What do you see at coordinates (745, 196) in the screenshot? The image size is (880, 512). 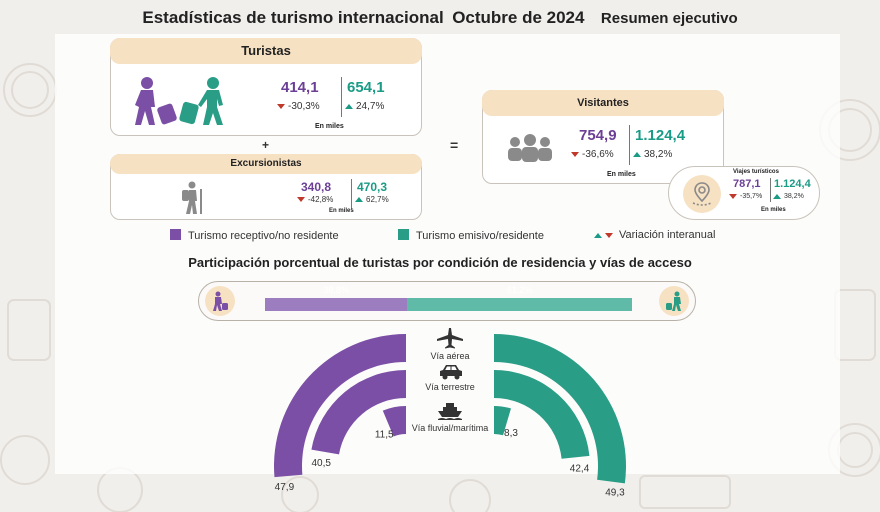 I see `viajes-receptivo-variation: -35,7%` at bounding box center [745, 196].